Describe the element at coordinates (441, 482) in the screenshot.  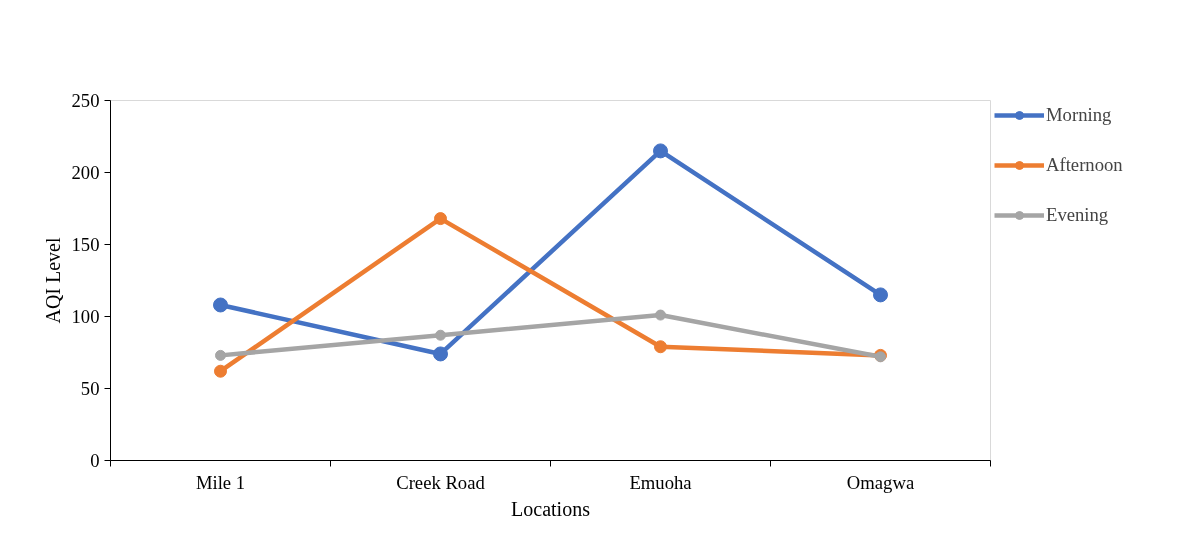
I see `x-tick-label: Creek Road` at that location.